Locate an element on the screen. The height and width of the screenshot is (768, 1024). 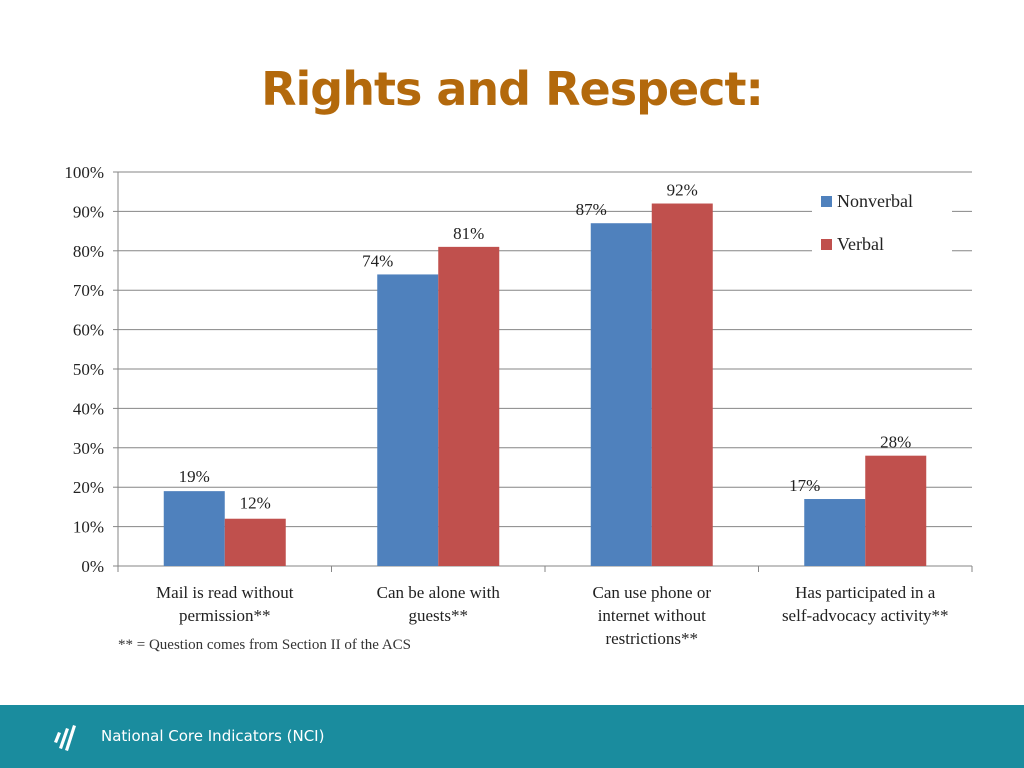
y-tick-label: 70% is located at coordinates (88, 290).